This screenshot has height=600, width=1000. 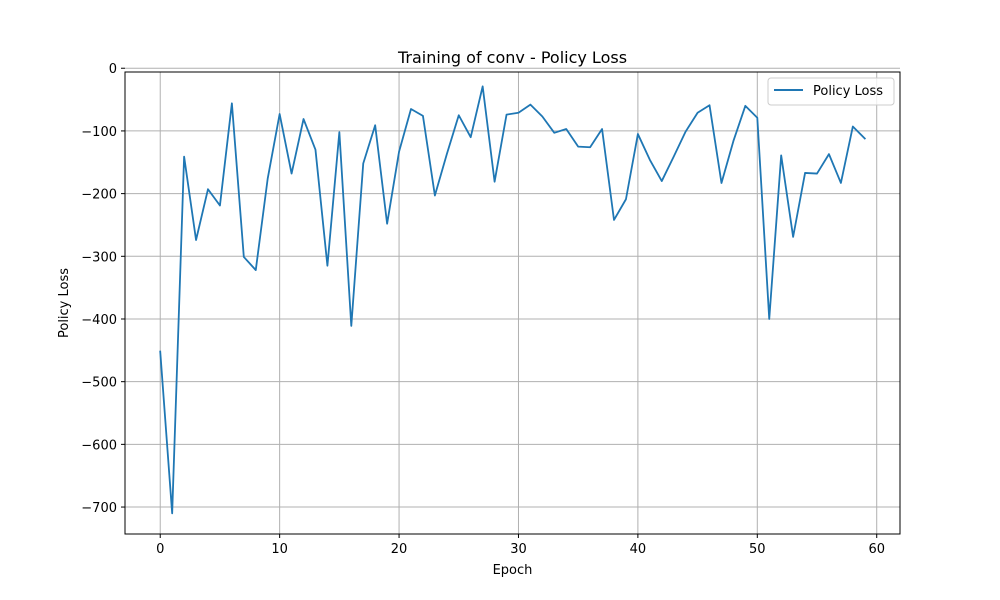 I want to click on y-tick-label: −700, so click(x=99, y=508).